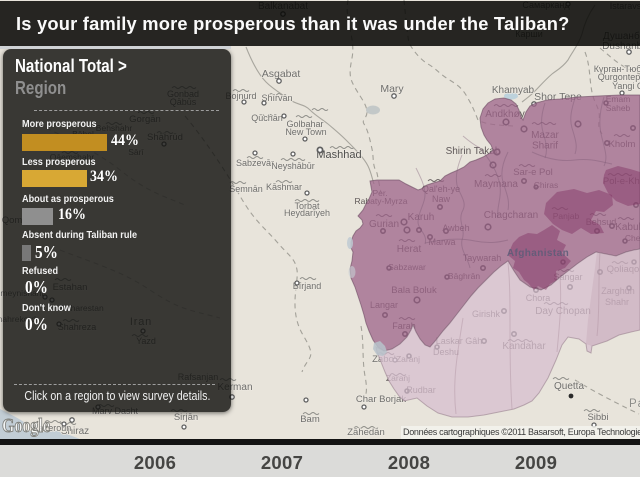  I want to click on svg-text: Semnān, so click(246, 189).